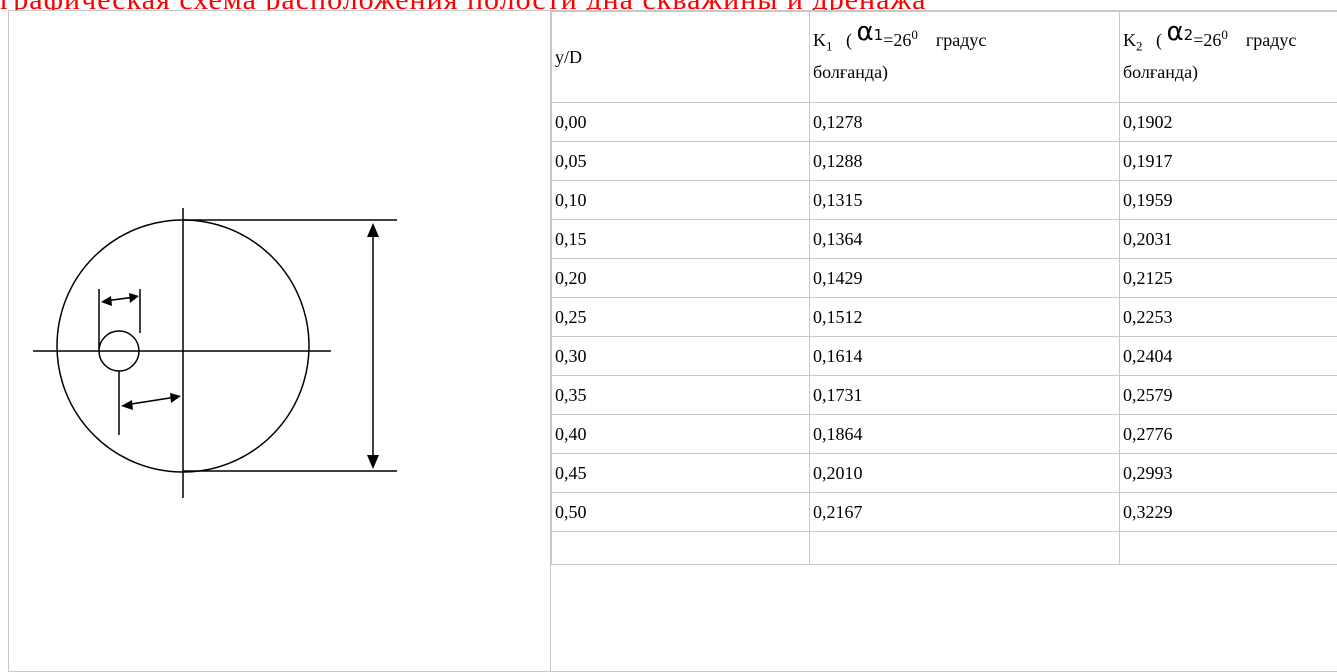 This screenshot has height=672, width=1337. What do you see at coordinates (870, 32) in the screenshot?
I see `alpha1-symbol: α1` at bounding box center [870, 32].